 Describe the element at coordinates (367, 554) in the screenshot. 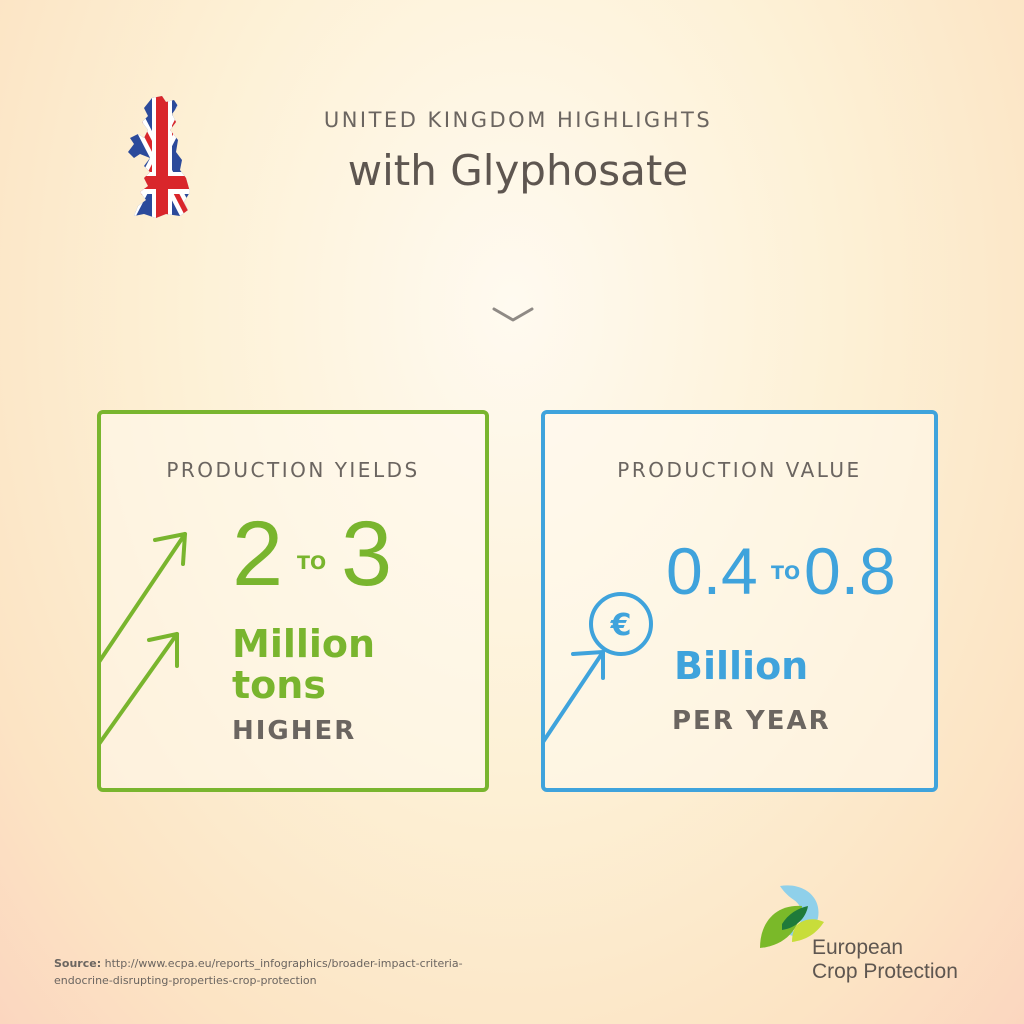

I see `yield-to-value: 3` at that location.